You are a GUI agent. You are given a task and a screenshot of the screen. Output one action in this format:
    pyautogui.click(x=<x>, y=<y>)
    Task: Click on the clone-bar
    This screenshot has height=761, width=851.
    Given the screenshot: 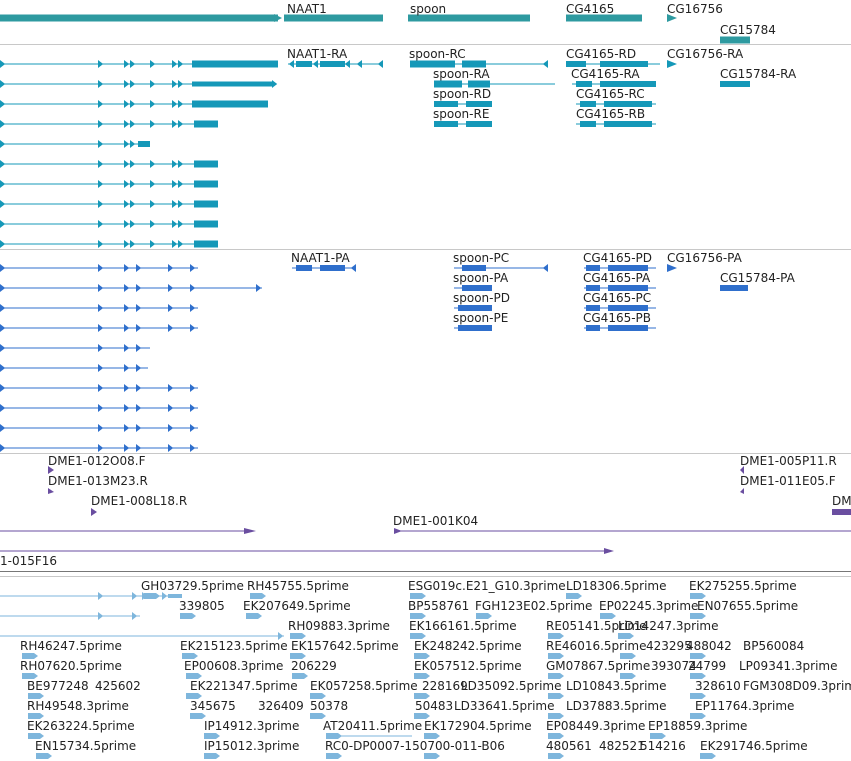 What is the action you would take?
    pyautogui.click(x=841, y=512)
    